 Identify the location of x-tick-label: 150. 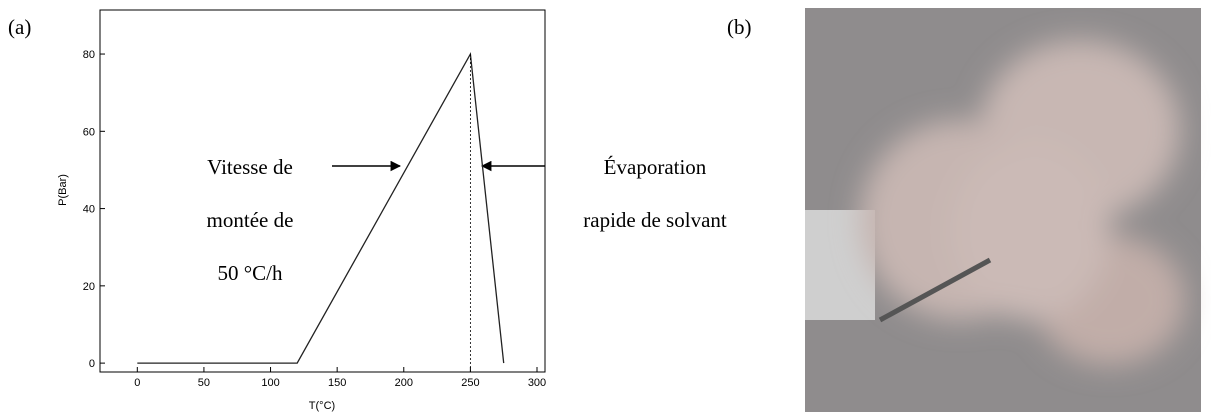
(337, 383).